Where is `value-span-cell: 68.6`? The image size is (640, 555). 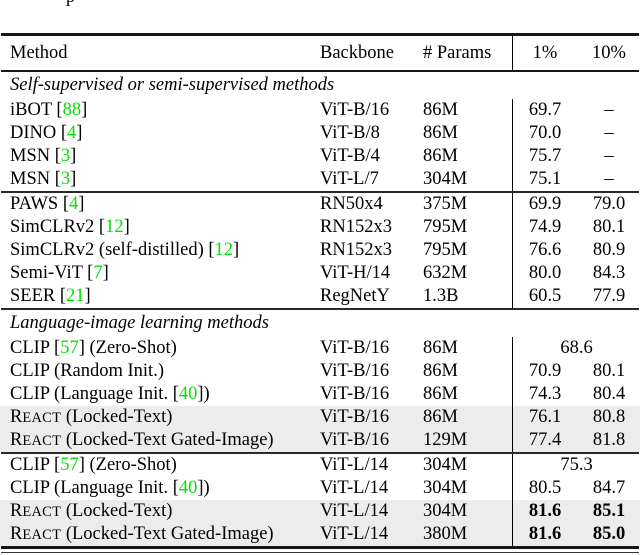 value-span-cell: 68.6 is located at coordinates (576, 348).